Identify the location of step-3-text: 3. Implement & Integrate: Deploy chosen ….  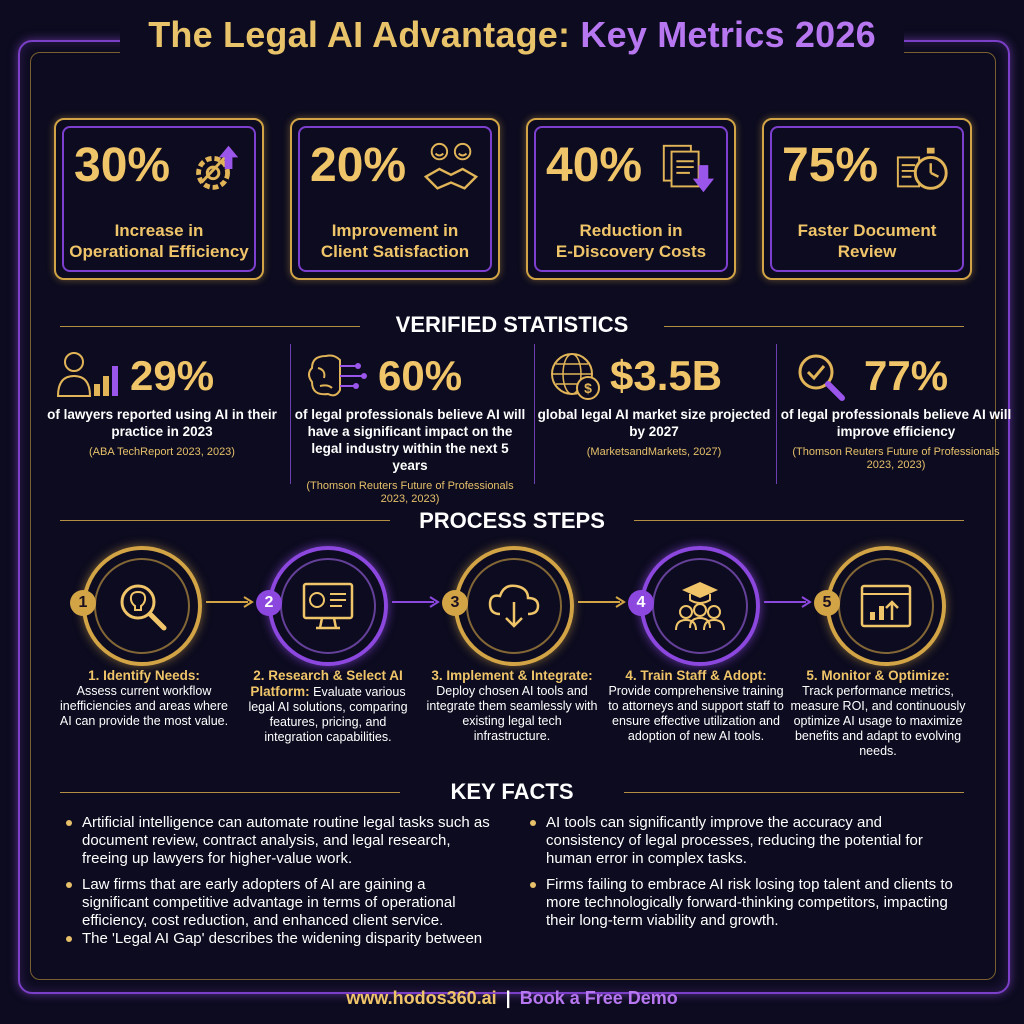
(512, 706).